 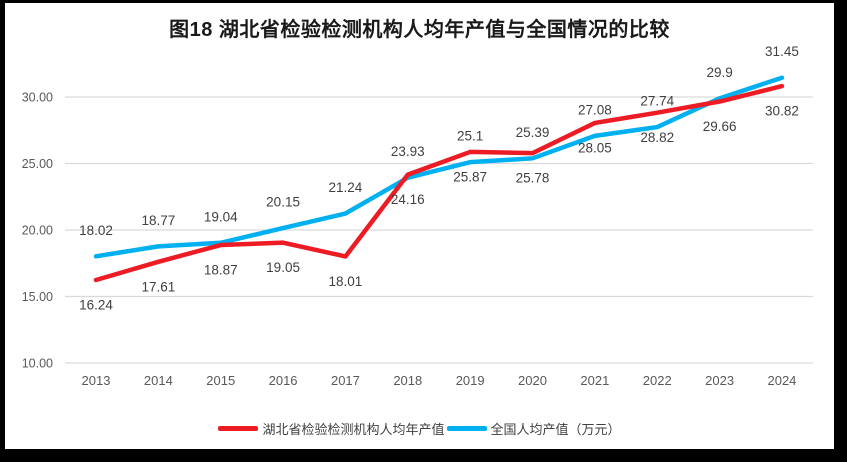 I want to click on x-tick-label: 2021, so click(x=594, y=380).